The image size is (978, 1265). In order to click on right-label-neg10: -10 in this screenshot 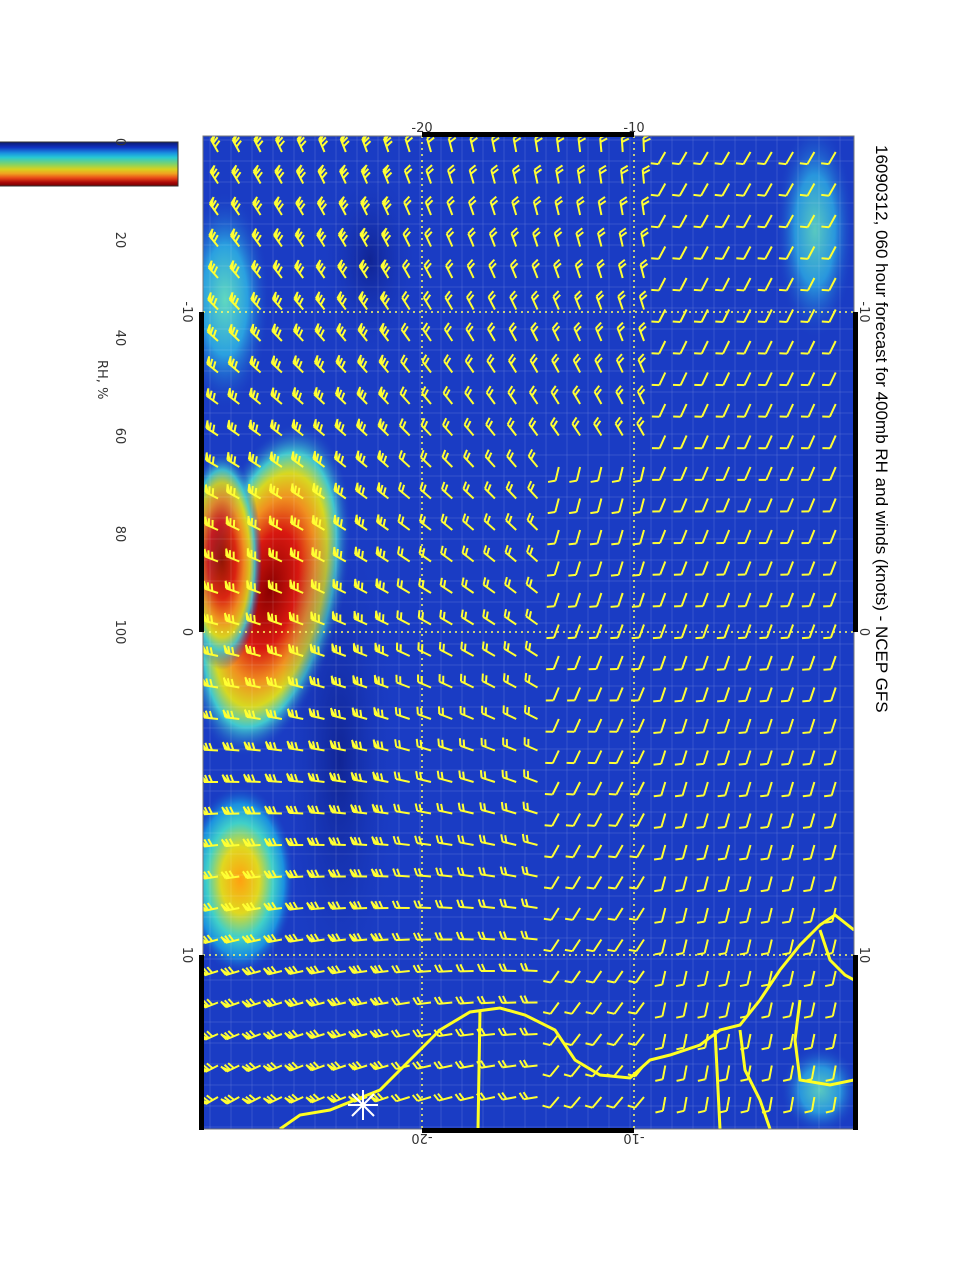, I will do `click(863, 311)`.